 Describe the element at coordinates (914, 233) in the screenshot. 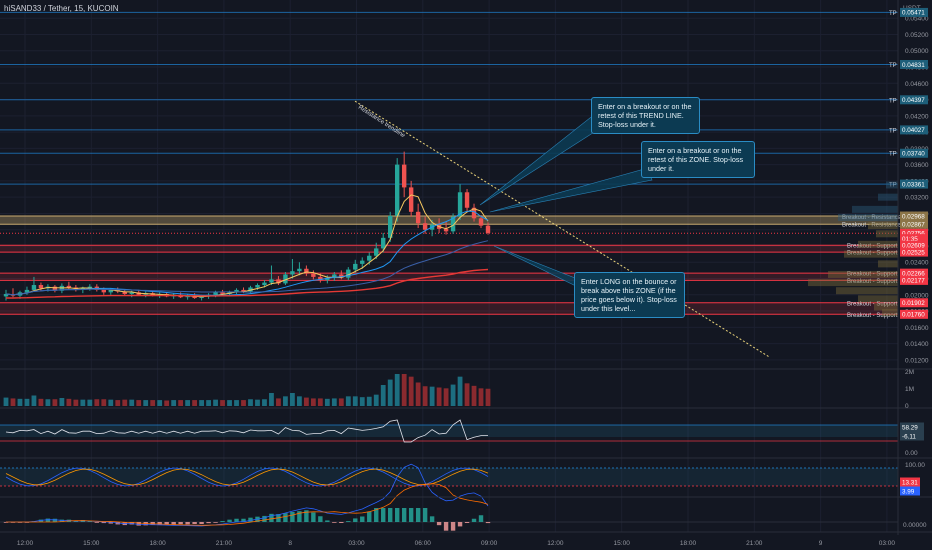

I see `price-tag` at that location.